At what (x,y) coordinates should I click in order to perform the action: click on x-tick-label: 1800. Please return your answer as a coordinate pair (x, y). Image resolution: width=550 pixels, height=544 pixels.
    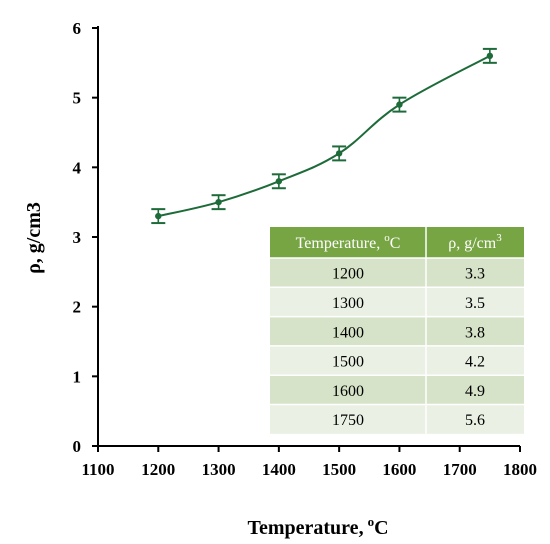
    Looking at the image, I should click on (520, 469).